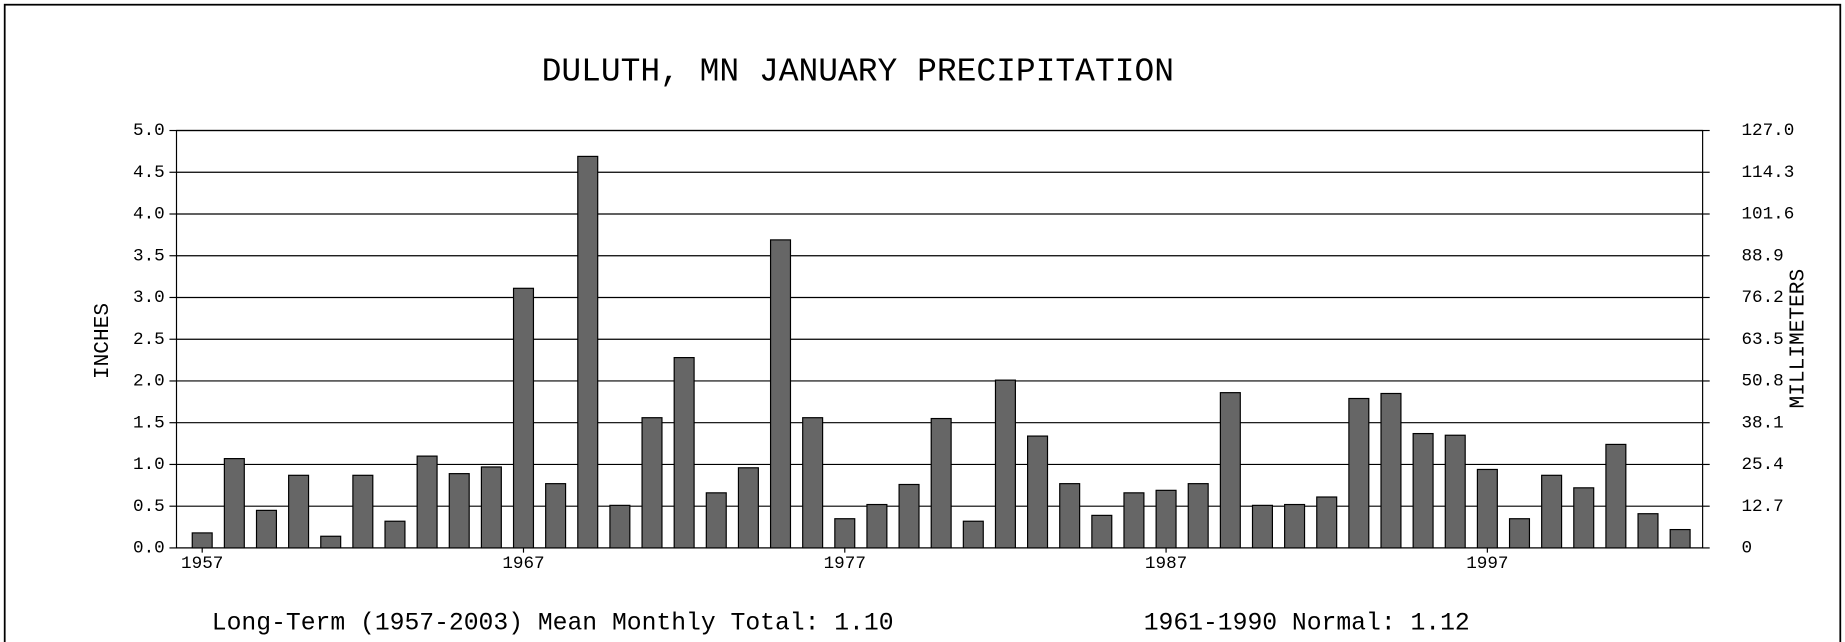  What do you see at coordinates (202, 564) in the screenshot?
I see `x-tick-label: 1957` at bounding box center [202, 564].